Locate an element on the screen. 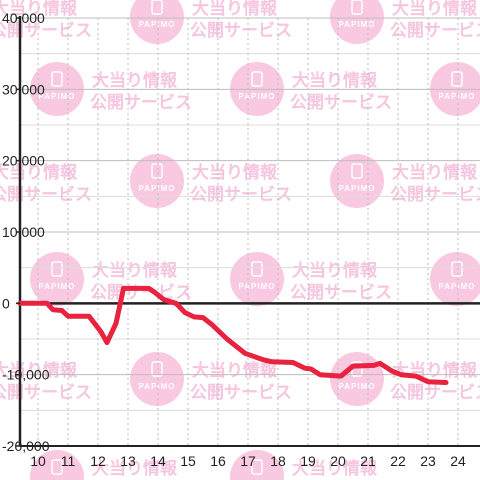 The image size is (480, 480). y-tick-label: 30,000 is located at coordinates (23, 89).